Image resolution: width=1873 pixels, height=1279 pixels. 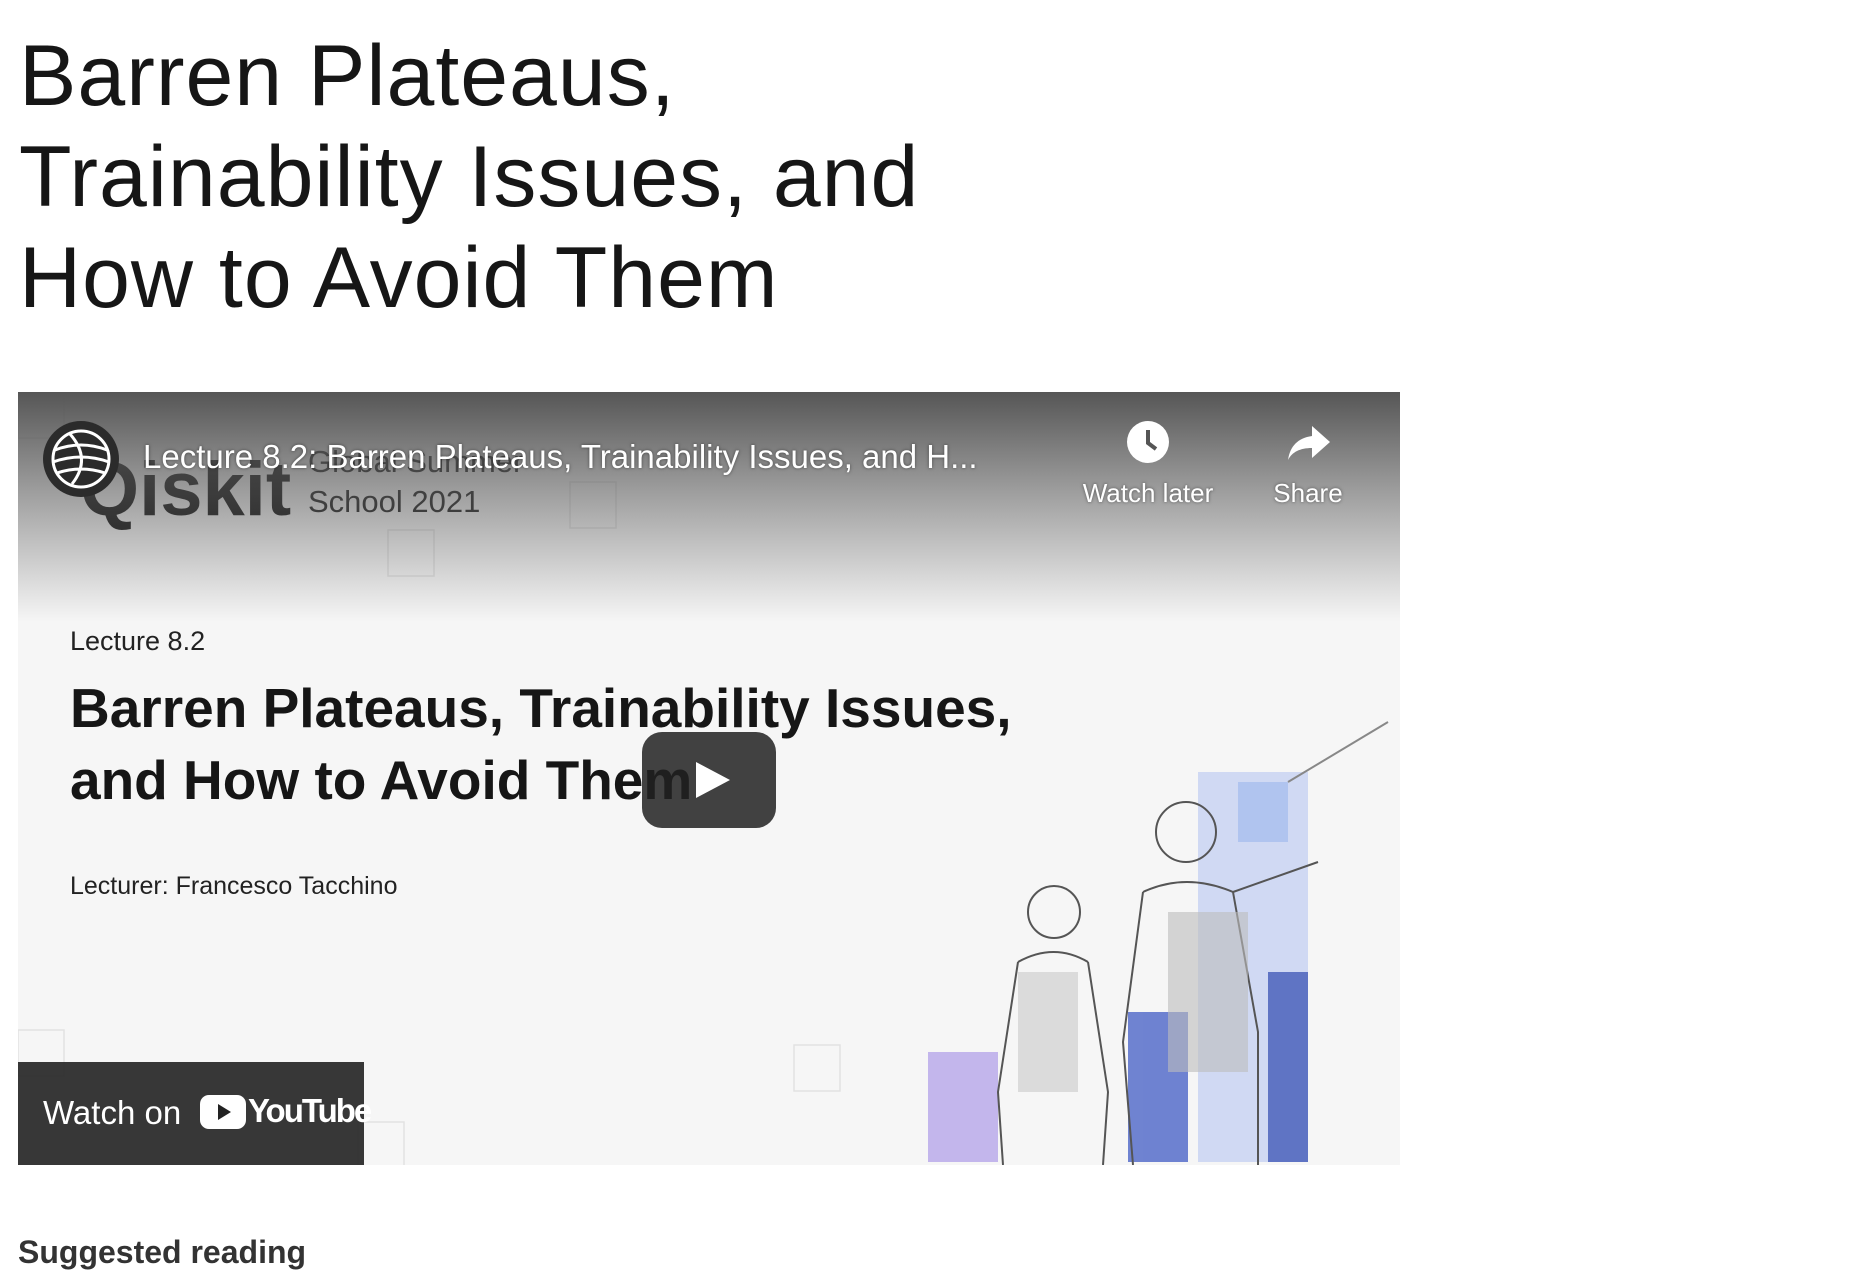 I want to click on kicker: Lecture 8.2, so click(x=138, y=641).